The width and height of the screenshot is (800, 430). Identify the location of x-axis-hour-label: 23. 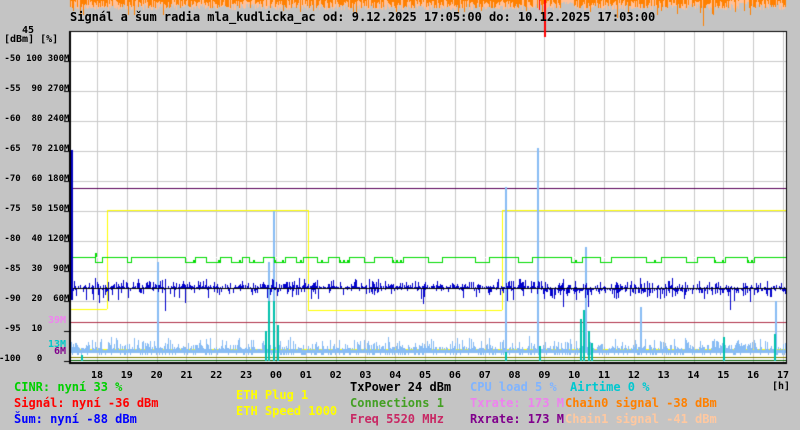
(246, 375).